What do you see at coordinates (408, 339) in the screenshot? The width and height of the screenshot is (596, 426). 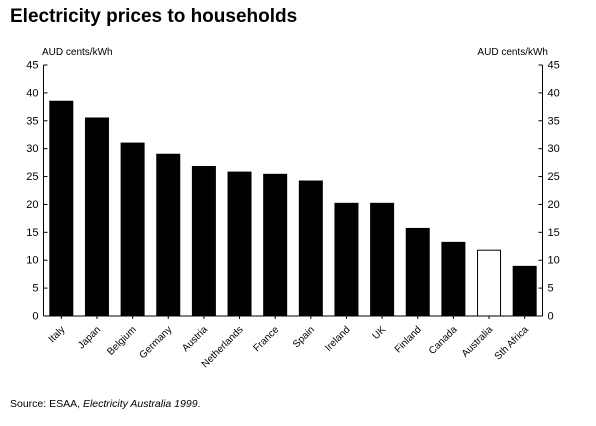 I see `x-tick-label: Finland` at bounding box center [408, 339].